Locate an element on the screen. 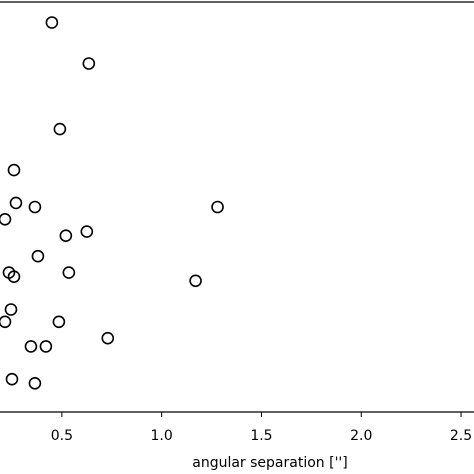 This screenshot has width=474, height=474. x-axis-label: angular separation [''] is located at coordinates (269, 463).